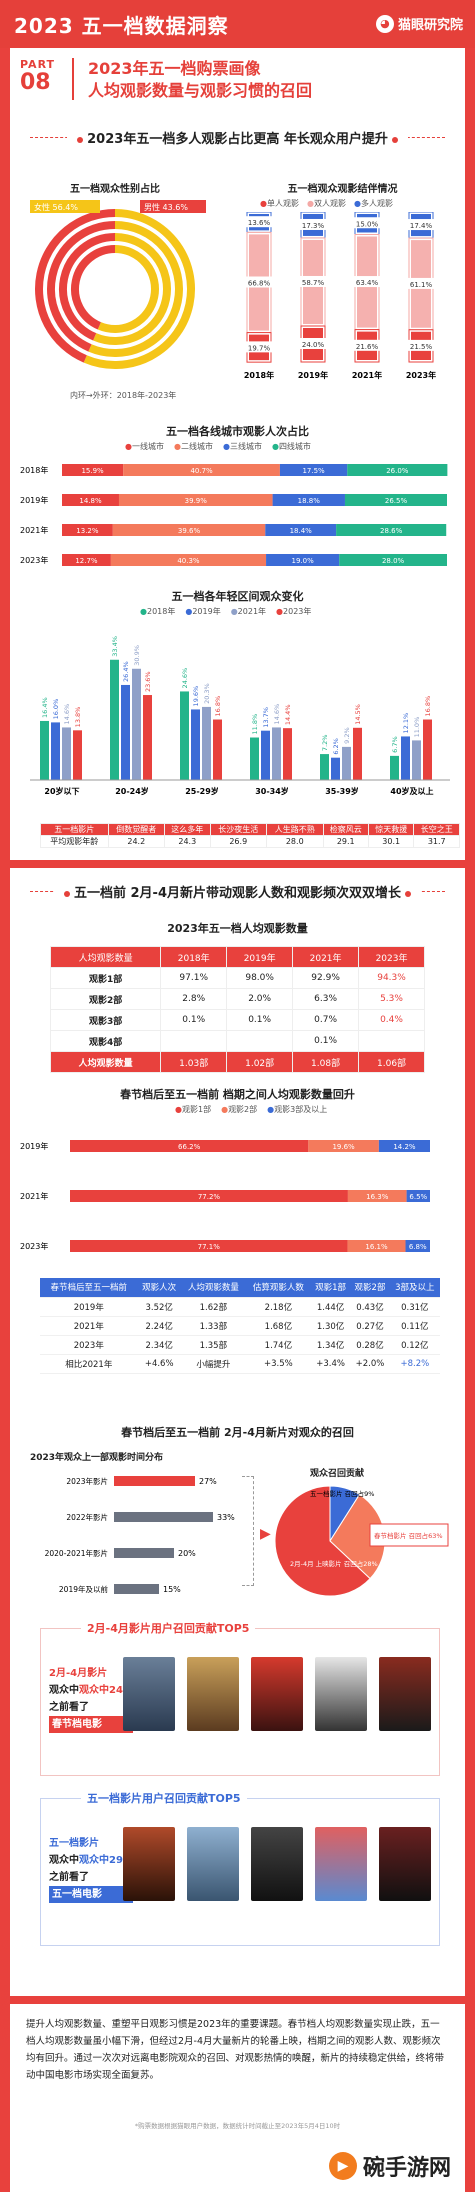  I want to click on age-xlabel: 25-29岁, so click(202, 791).